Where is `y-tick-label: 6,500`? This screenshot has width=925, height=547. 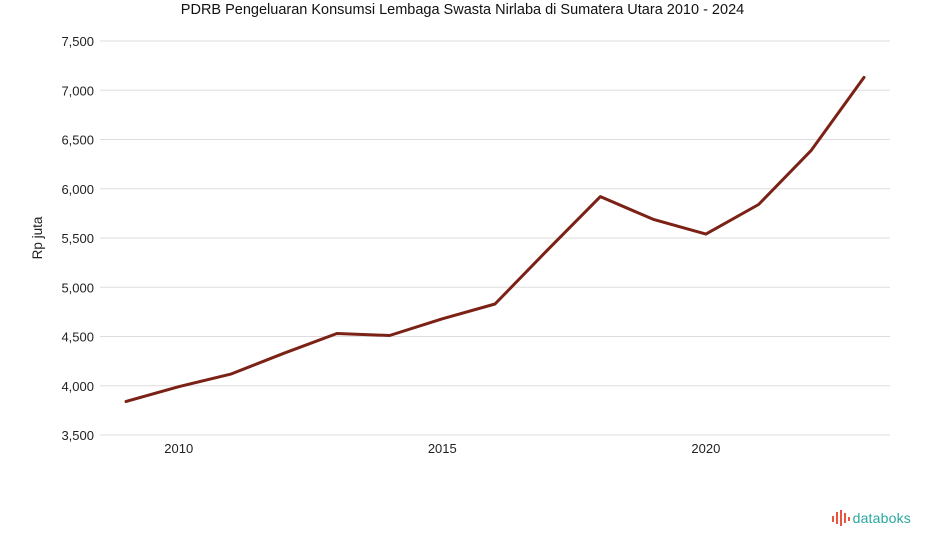 y-tick-label: 6,500 is located at coordinates (77, 140).